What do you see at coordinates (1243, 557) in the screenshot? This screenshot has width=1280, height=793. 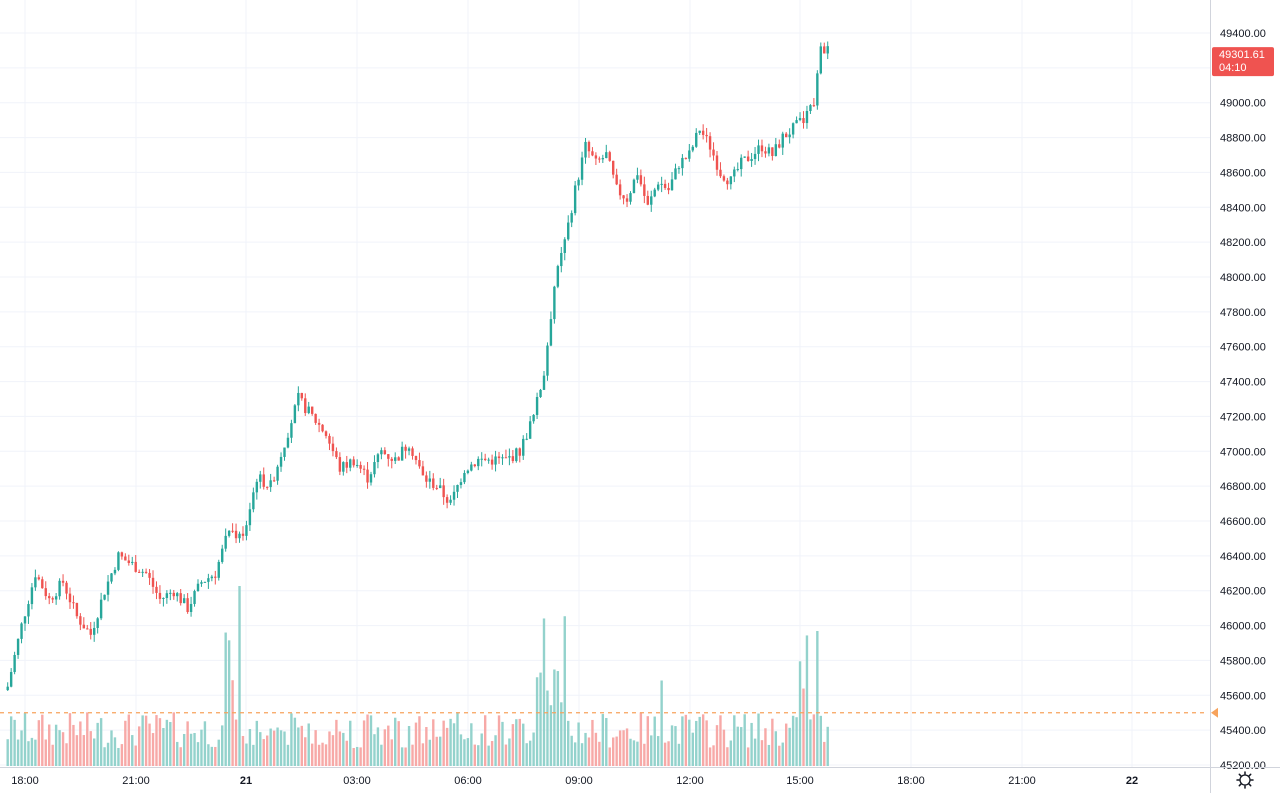 I see `price-tick-label: 46400.00` at bounding box center [1243, 557].